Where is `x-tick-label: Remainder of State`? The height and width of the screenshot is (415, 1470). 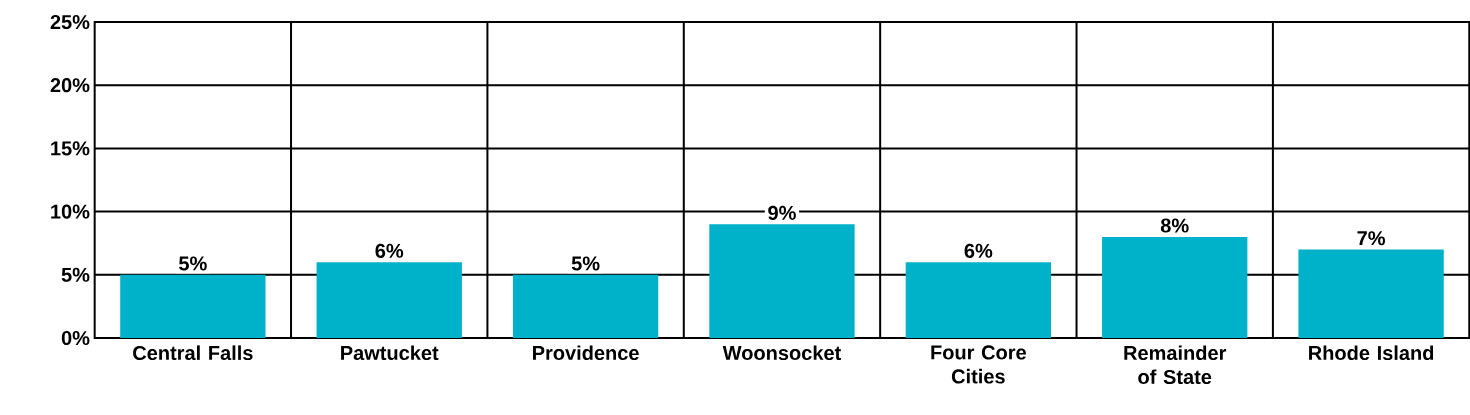 x-tick-label: Remainder of State is located at coordinates (1175, 365).